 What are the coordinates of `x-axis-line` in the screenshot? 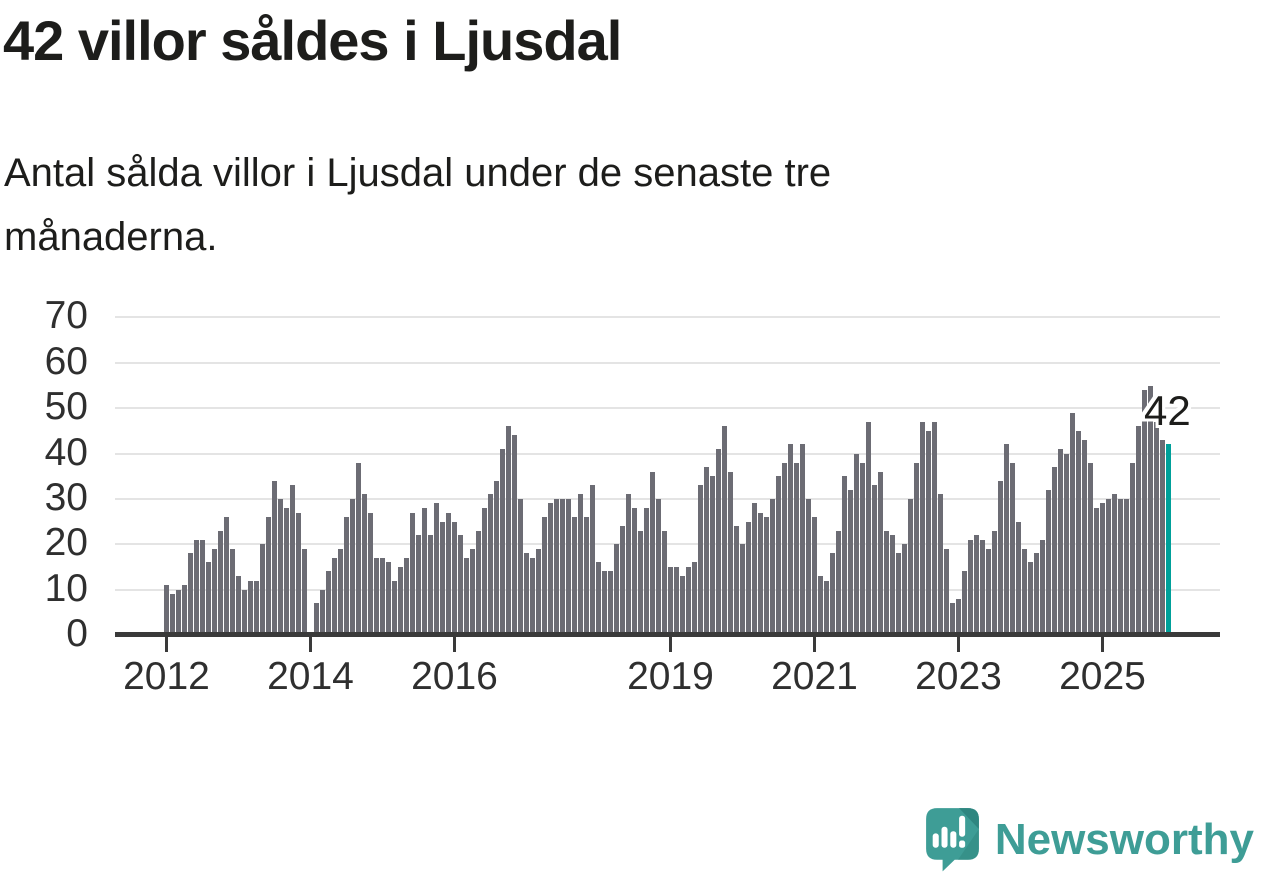 It's located at (667, 634).